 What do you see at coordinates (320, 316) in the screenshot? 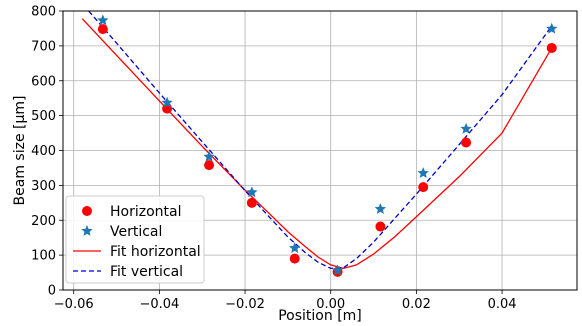
I see `x-axis-label: Position [m]` at bounding box center [320, 316].